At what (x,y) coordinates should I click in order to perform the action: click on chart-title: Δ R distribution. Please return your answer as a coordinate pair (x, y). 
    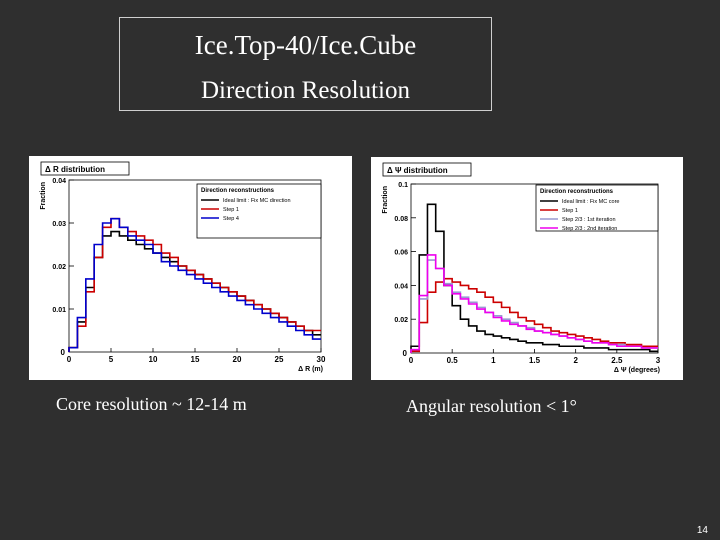
    Looking at the image, I should click on (75, 169).